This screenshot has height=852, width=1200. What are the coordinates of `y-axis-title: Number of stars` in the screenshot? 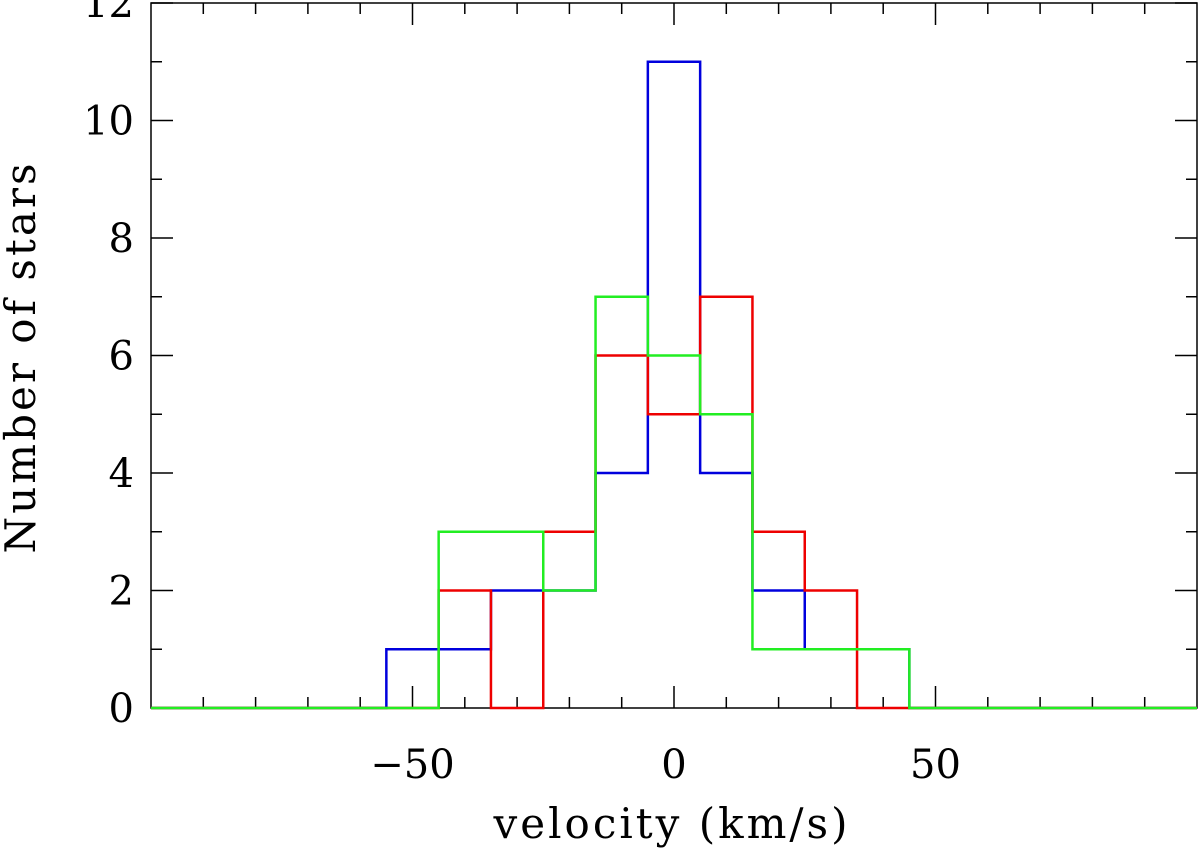 It's located at (22, 356).